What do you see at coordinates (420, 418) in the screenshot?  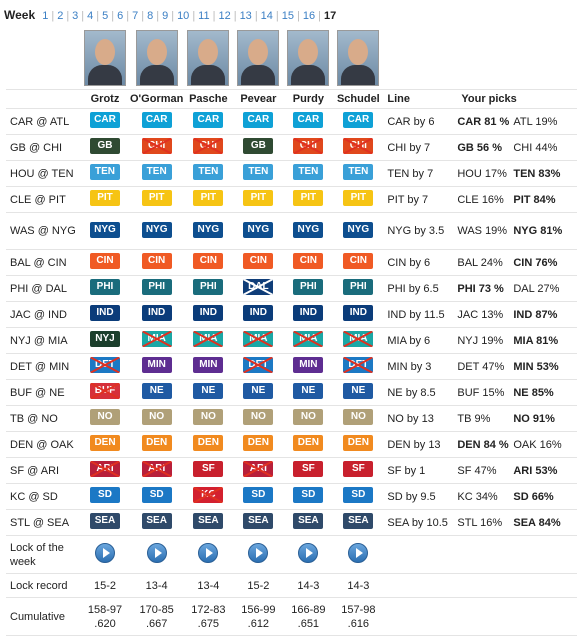 I see `betting-line: NO by 13` at bounding box center [420, 418].